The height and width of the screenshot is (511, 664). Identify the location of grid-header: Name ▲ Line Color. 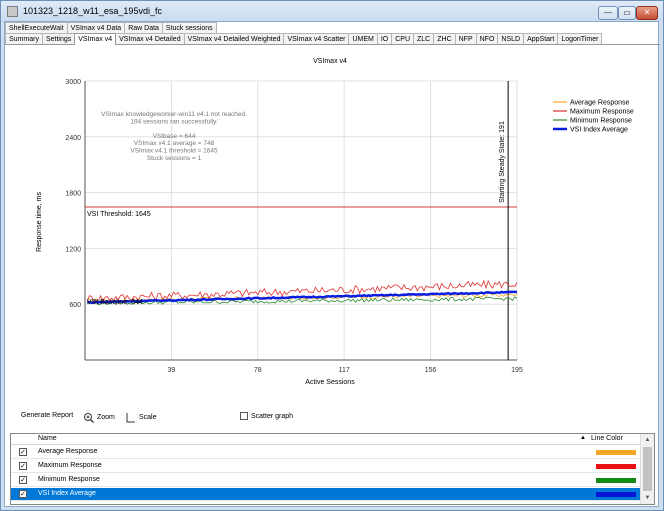
(325, 439).